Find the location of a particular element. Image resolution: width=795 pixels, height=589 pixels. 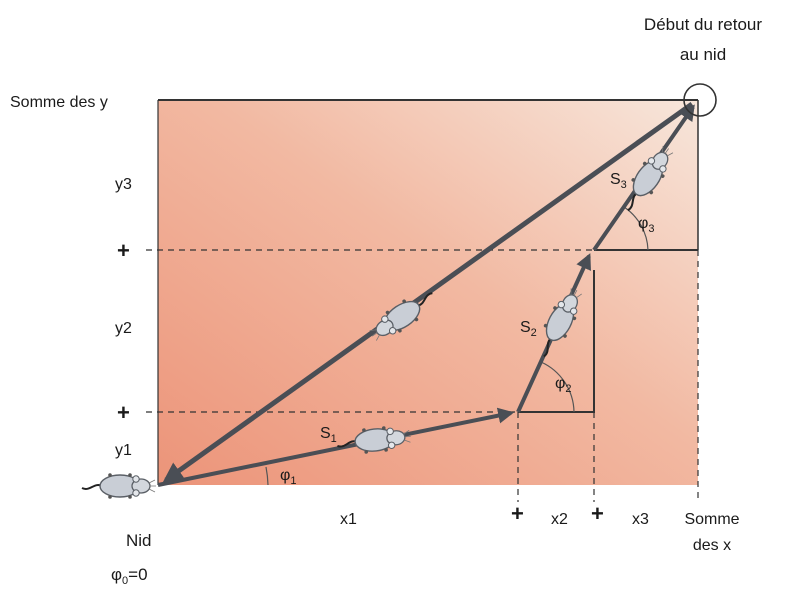

phi0-label: φ0=0 is located at coordinates (129, 576).